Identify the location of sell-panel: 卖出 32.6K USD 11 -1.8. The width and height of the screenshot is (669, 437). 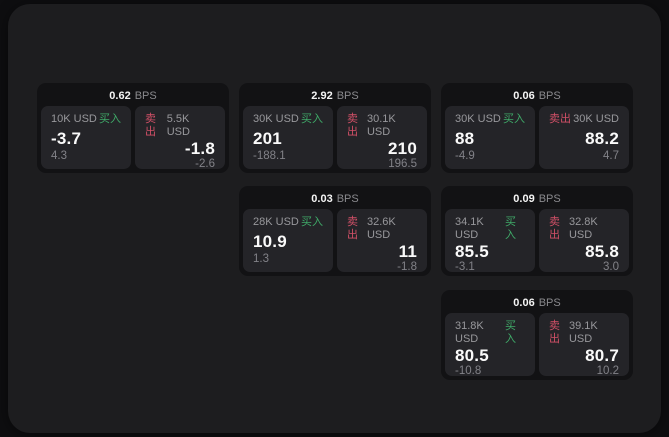
(382, 241).